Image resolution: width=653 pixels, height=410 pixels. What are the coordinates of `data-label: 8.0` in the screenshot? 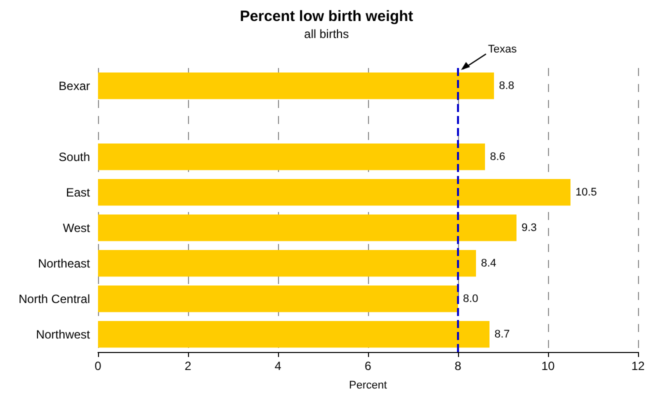 It's located at (470, 298).